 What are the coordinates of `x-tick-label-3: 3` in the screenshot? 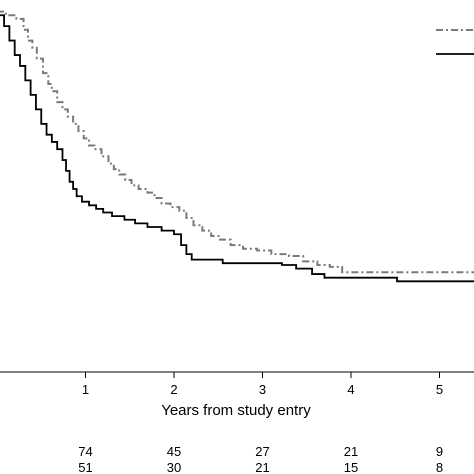 It's located at (262, 389).